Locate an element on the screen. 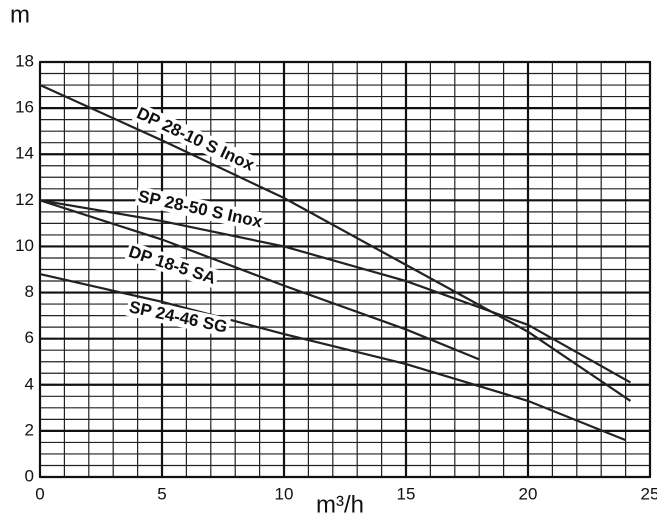 Image resolution: width=657 pixels, height=521 pixels. series-label: DP 28-10 S Inox is located at coordinates (196, 139).